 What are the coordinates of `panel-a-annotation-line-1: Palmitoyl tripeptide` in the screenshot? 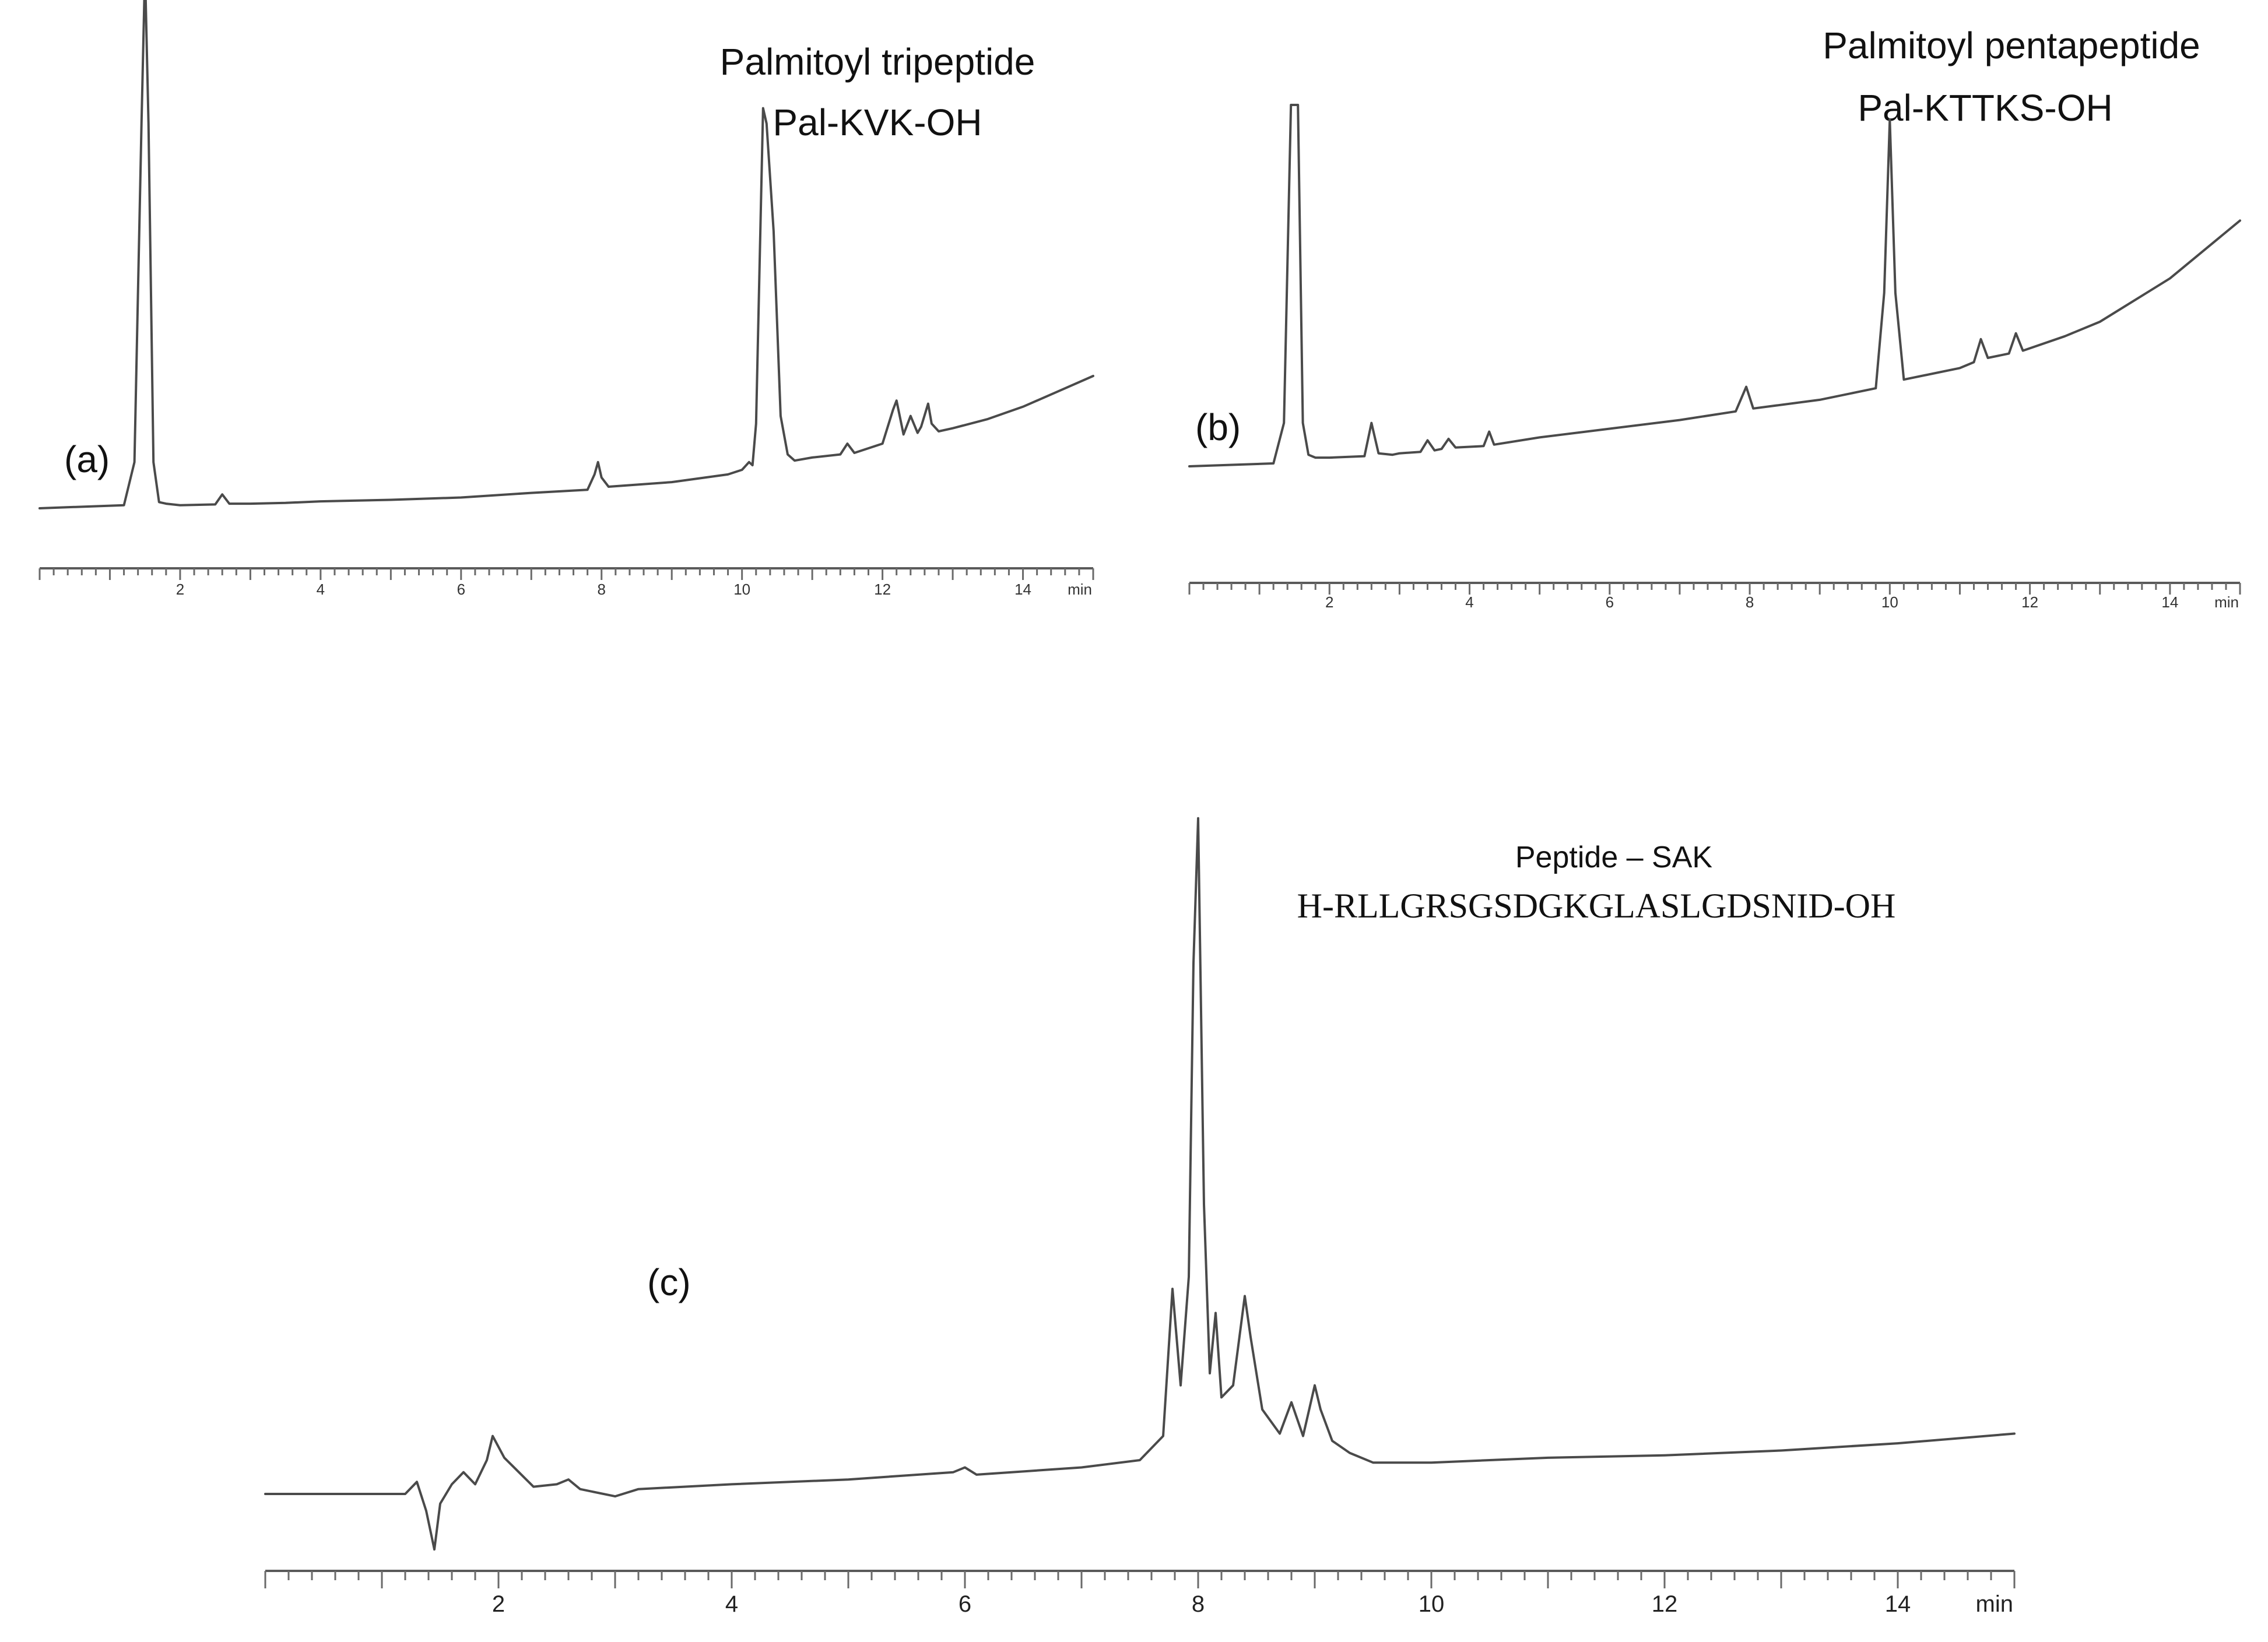 It's located at (877, 62).